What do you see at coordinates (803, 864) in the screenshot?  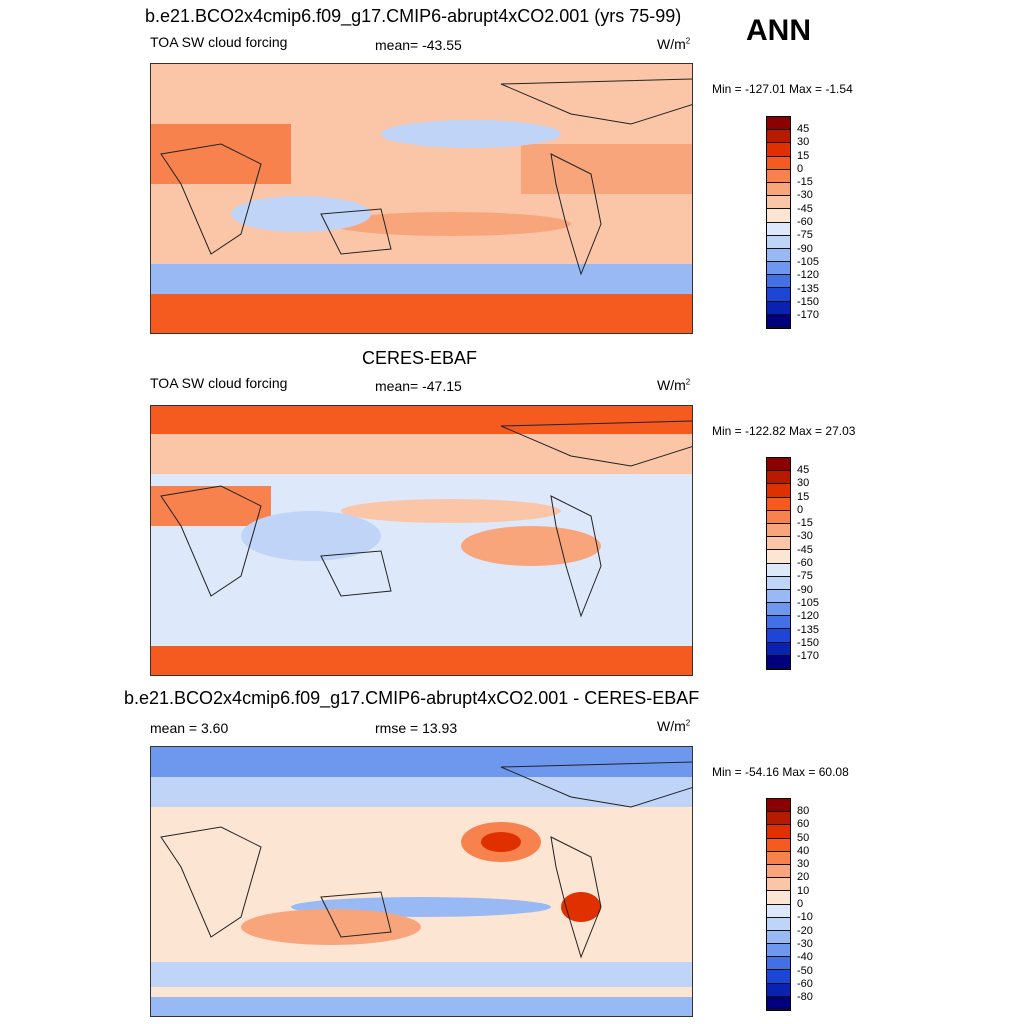 I see `panel3-colorbar-tick-label: 30` at bounding box center [803, 864].